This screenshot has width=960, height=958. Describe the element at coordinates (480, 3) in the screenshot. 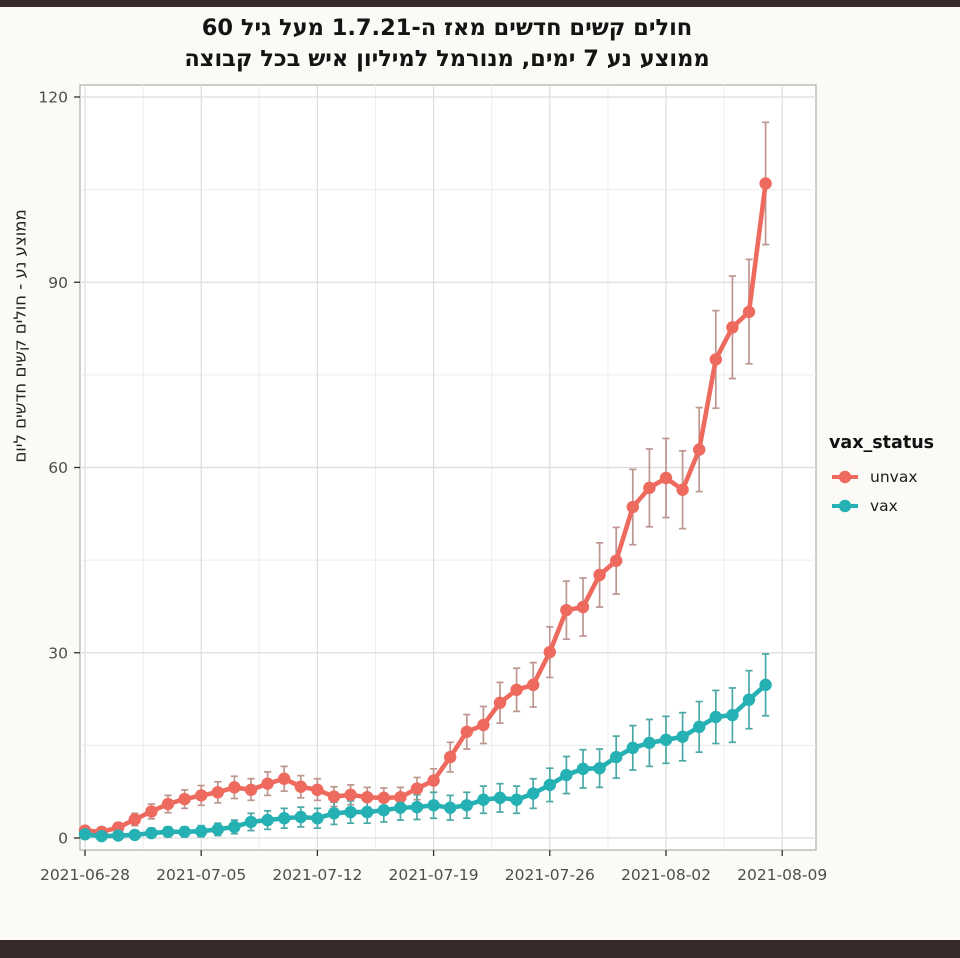

I see `top-border-bar` at that location.